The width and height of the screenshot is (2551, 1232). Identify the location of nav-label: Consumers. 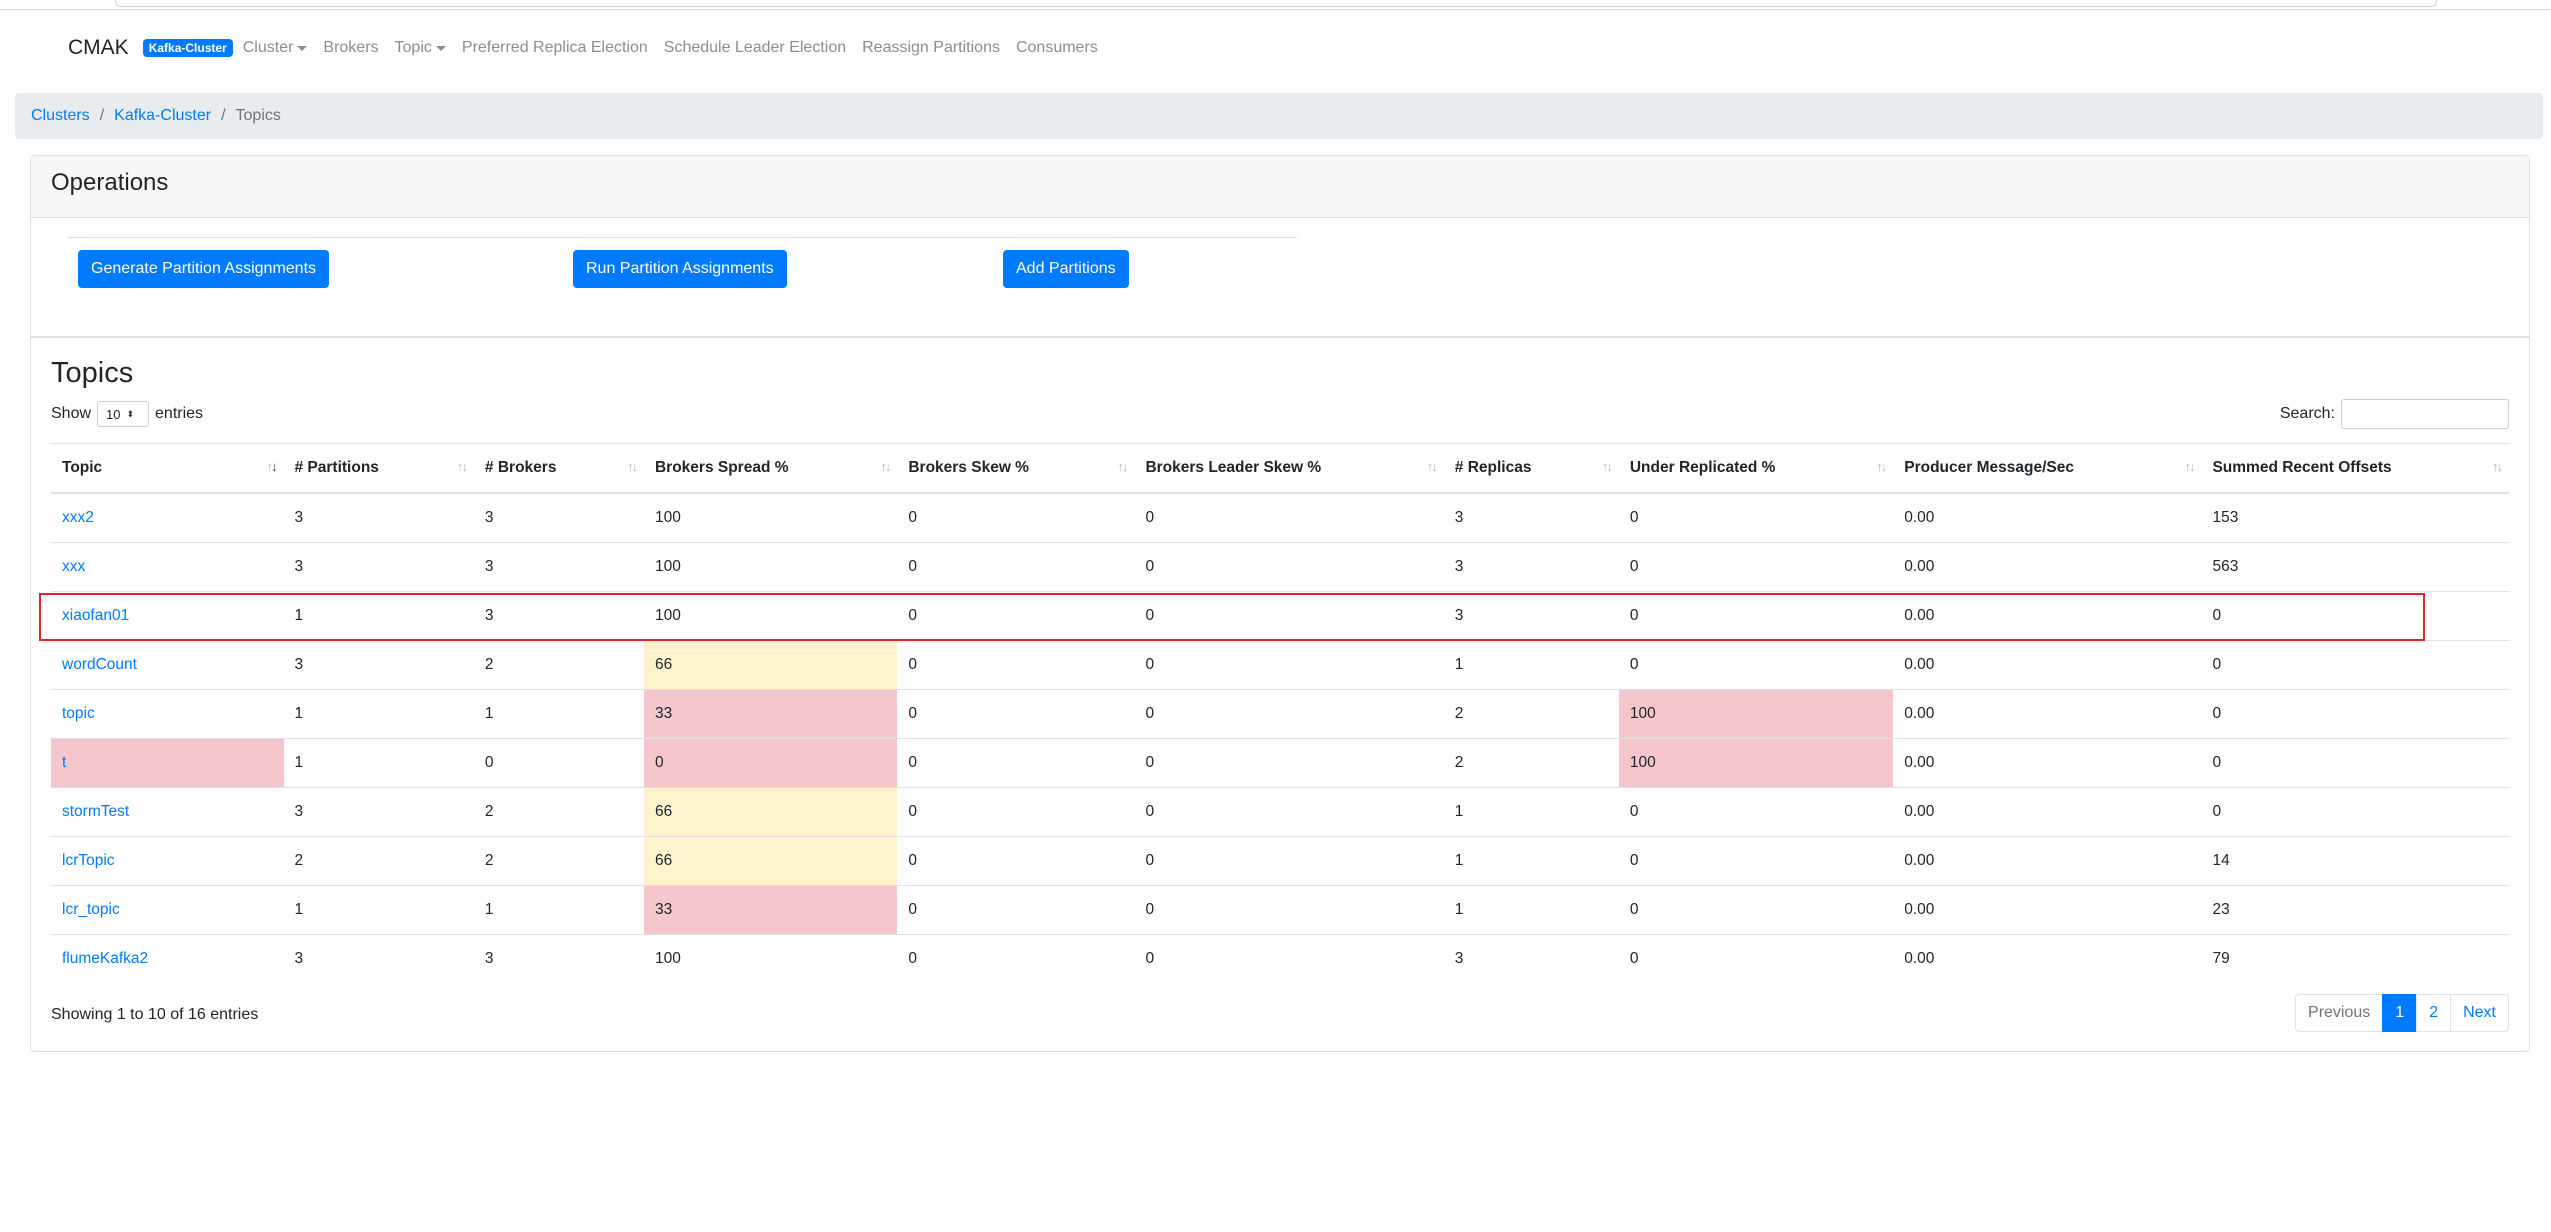
(1056, 47).